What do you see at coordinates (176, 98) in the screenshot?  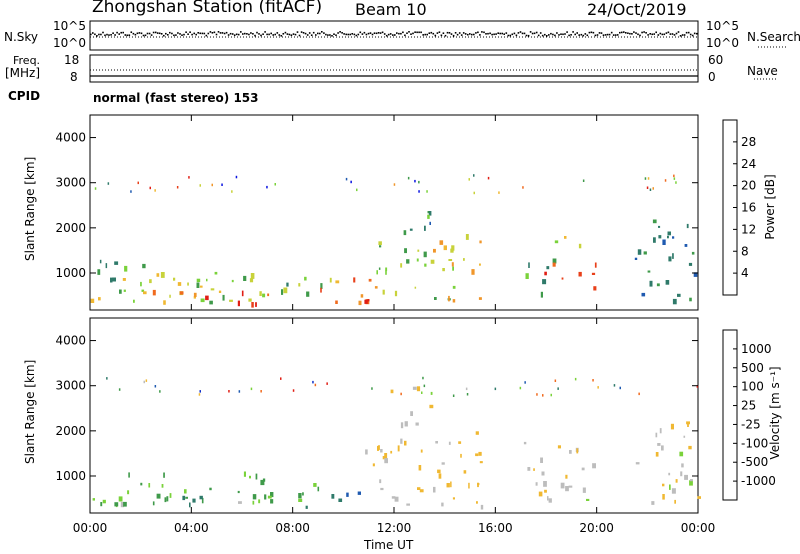 I see `cpid-text: normal (fast stereo) 153` at bounding box center [176, 98].